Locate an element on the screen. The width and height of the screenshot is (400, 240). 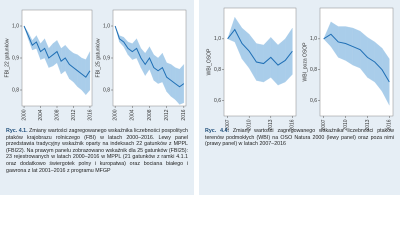
y-axis-title: FBI_25 gatunków is located at coordinates (98, 57).